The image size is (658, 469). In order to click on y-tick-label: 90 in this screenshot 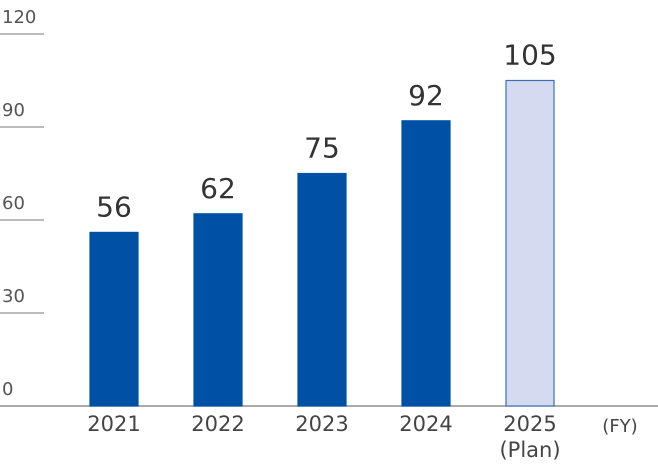, I will do `click(13, 110)`.